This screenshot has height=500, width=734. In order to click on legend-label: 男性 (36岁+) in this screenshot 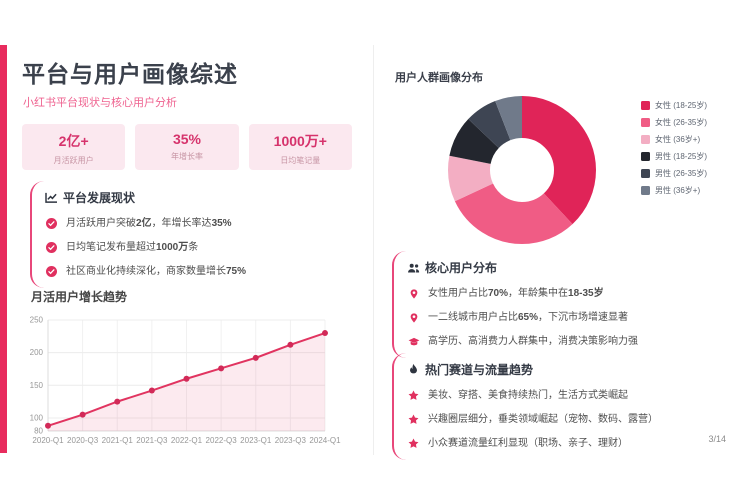, I will do `click(678, 190)`.